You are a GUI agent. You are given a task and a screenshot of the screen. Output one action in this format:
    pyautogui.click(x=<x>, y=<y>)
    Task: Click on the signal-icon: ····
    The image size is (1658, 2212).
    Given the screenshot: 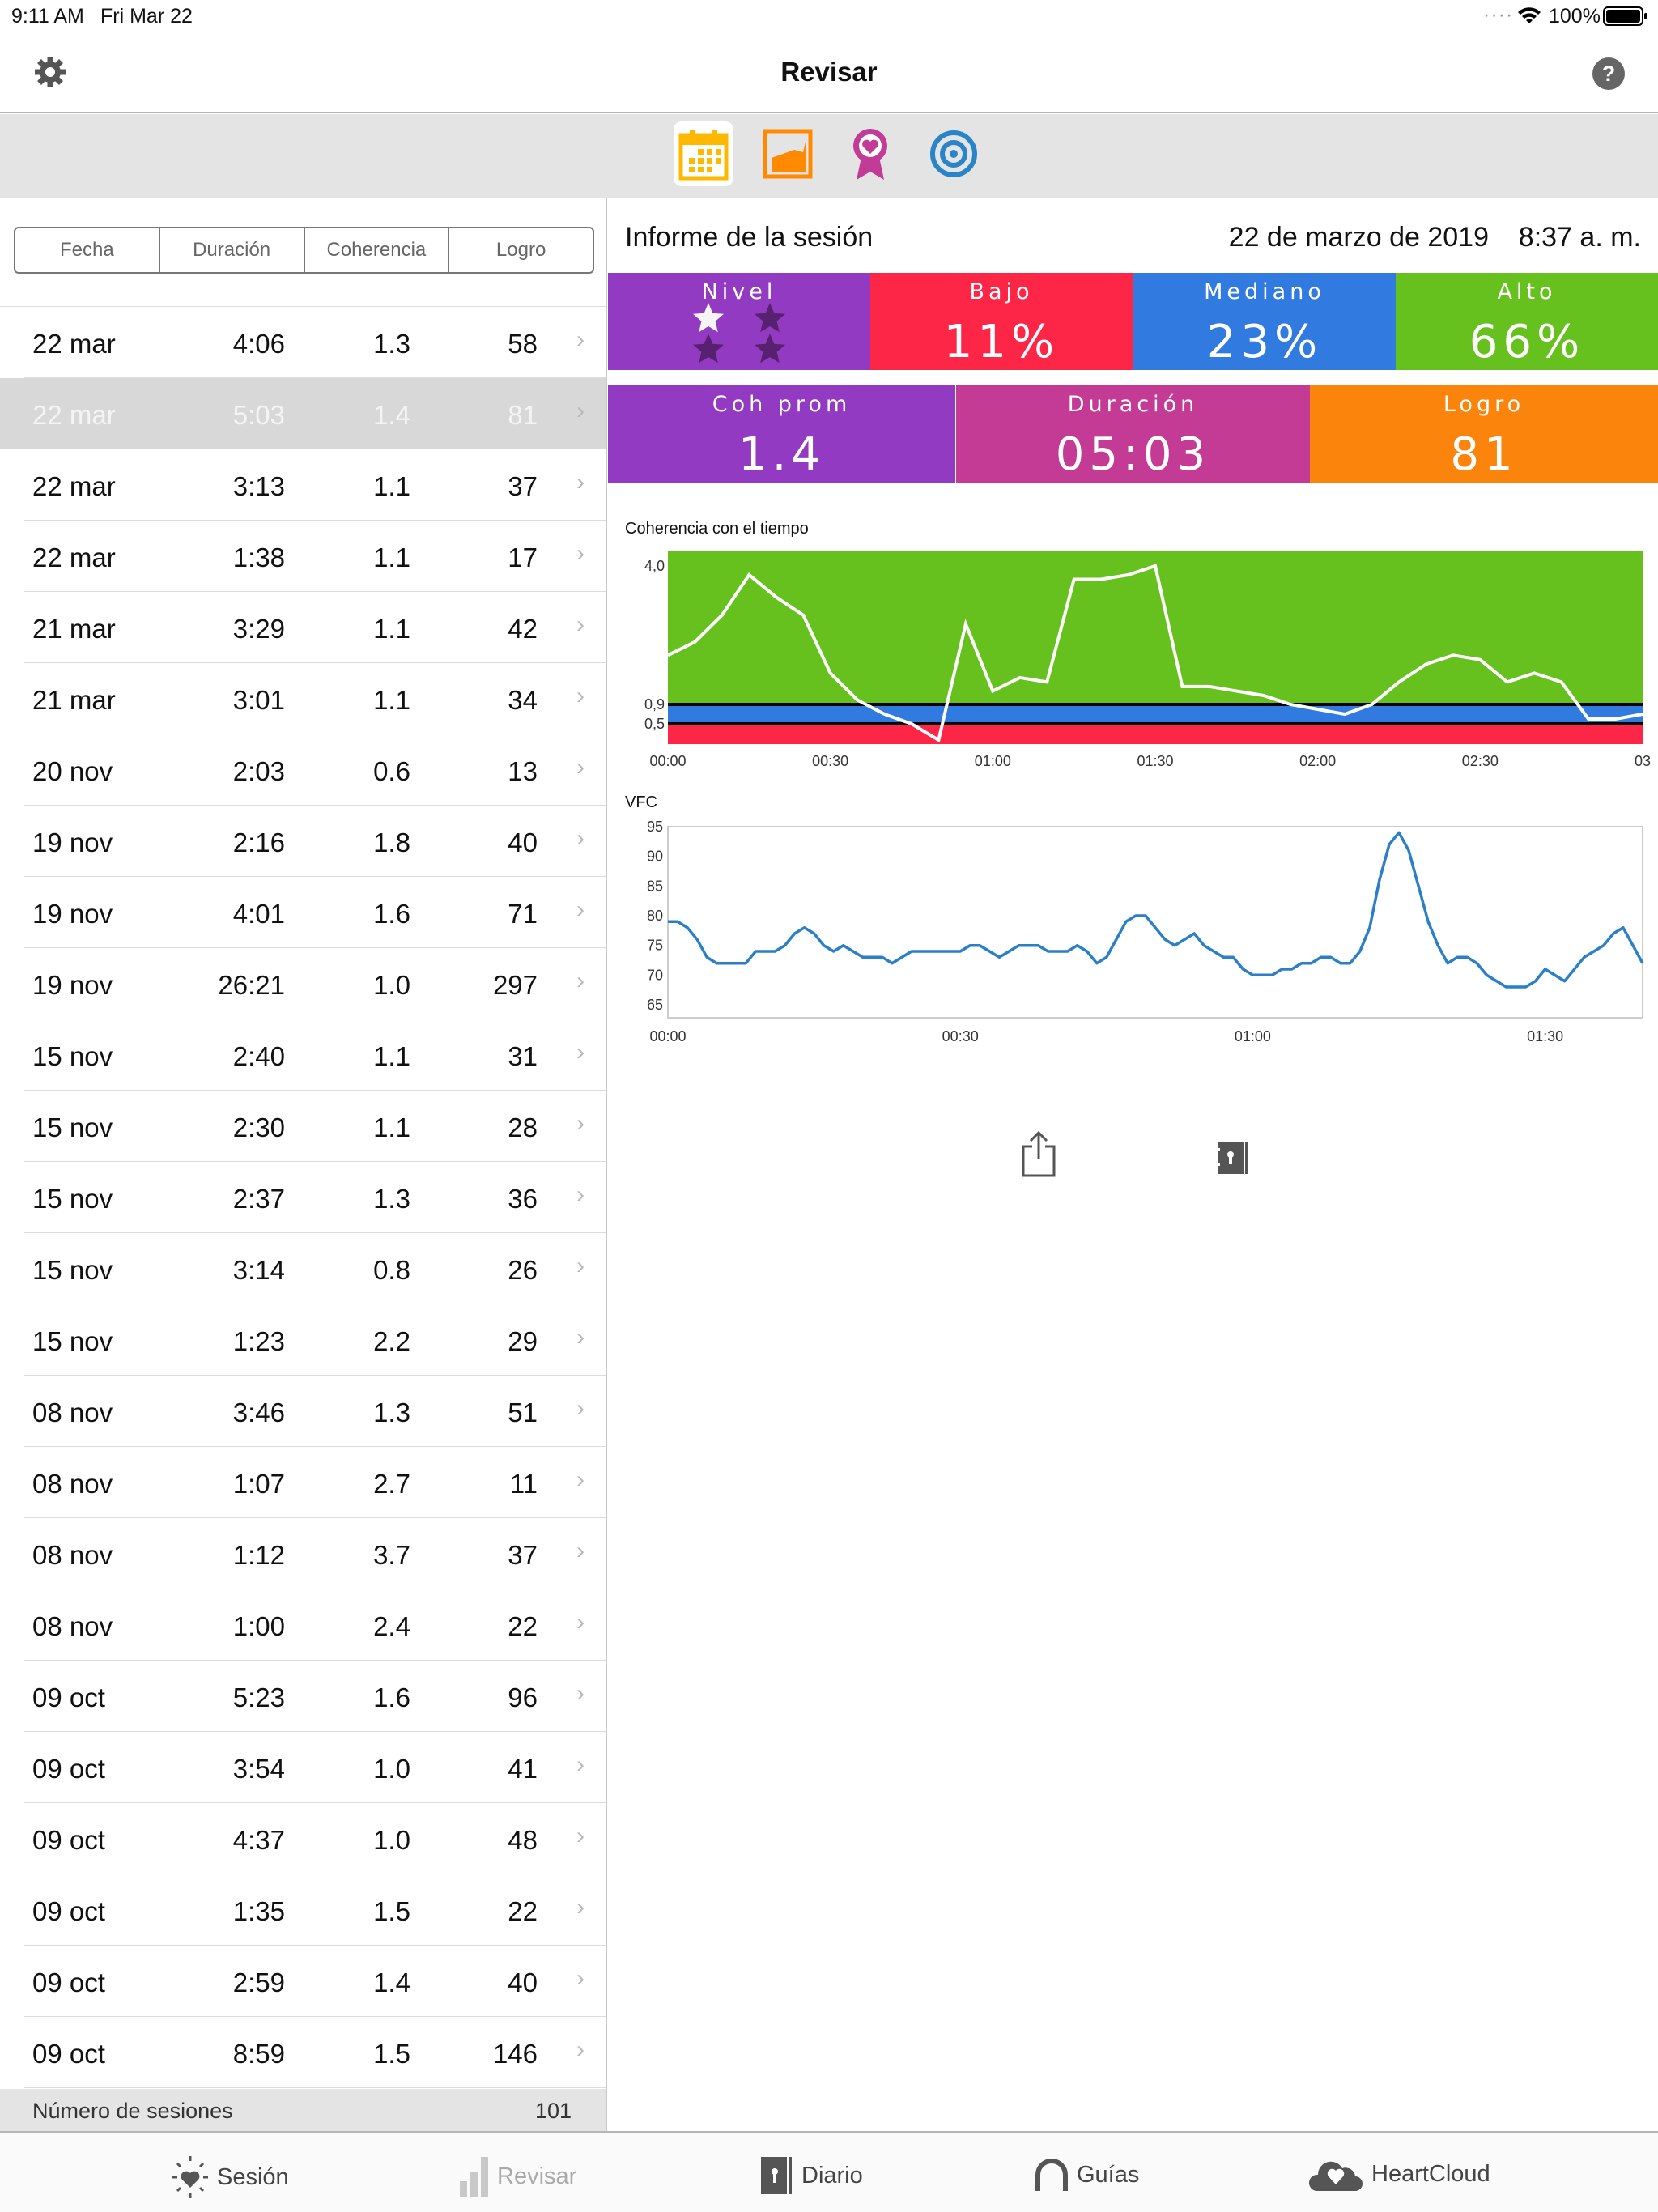 What is the action you would take?
    pyautogui.click(x=1498, y=14)
    